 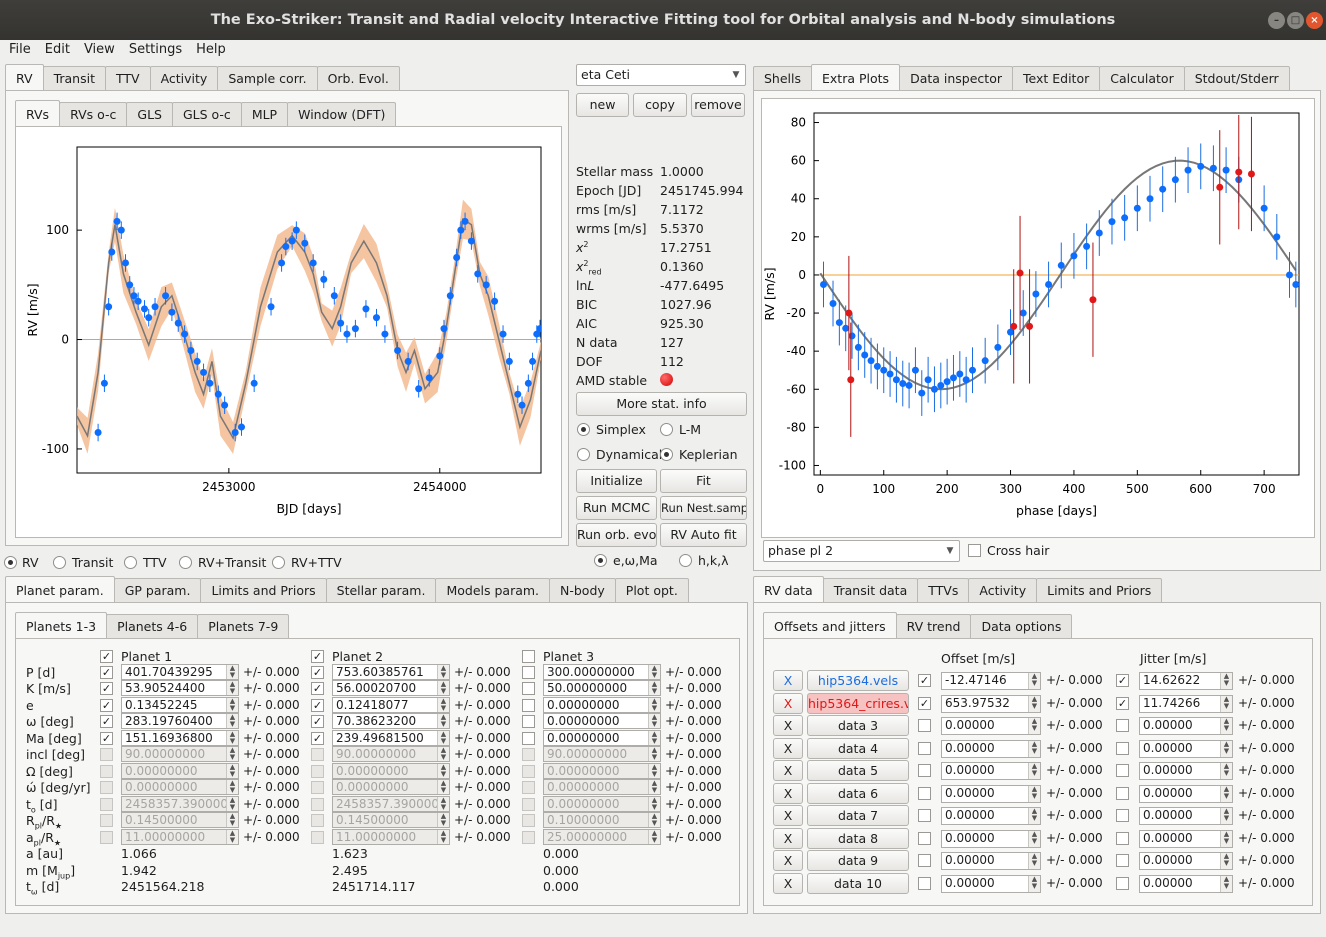 What do you see at coordinates (206, 114) in the screenshot?
I see `tab-gls-oc: GLS o-c` at bounding box center [206, 114].